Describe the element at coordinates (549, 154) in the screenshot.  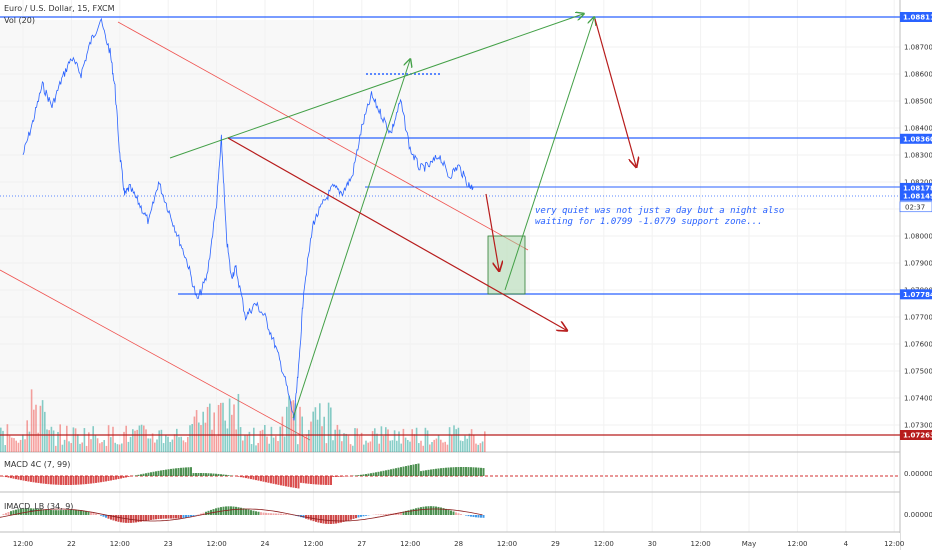
I see `bull-arrow-projection` at that location.